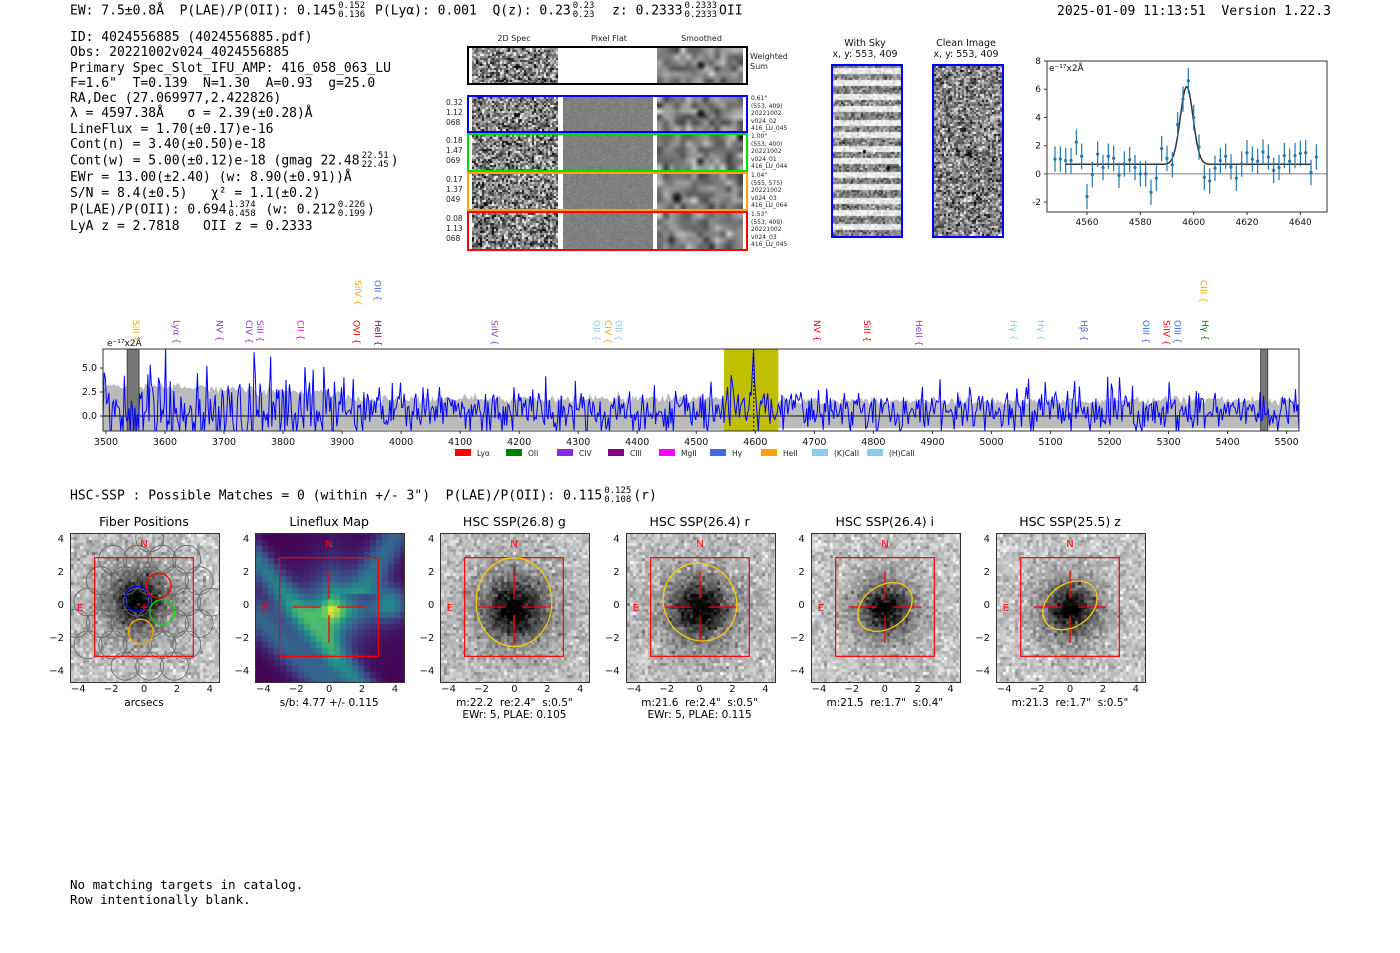 This screenshot has width=1400, height=953. I want to click on y-unit-label: e⁻¹⁷x2Å, so click(1067, 68).